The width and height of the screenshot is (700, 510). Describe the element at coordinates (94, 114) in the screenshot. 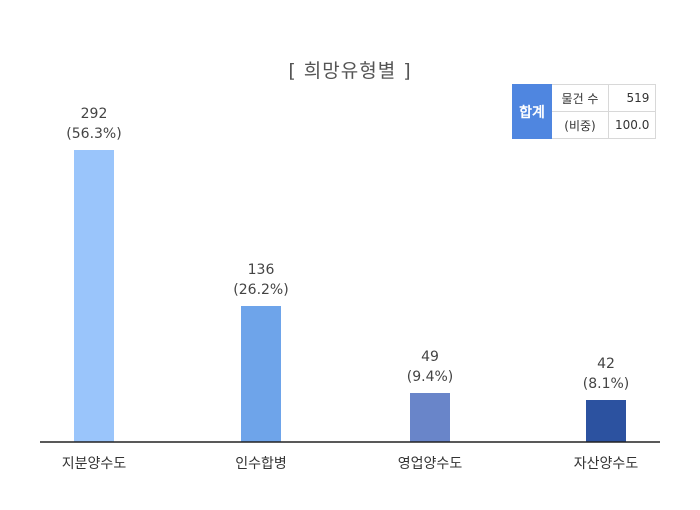

I see `bar-value-label-1: 292` at that location.